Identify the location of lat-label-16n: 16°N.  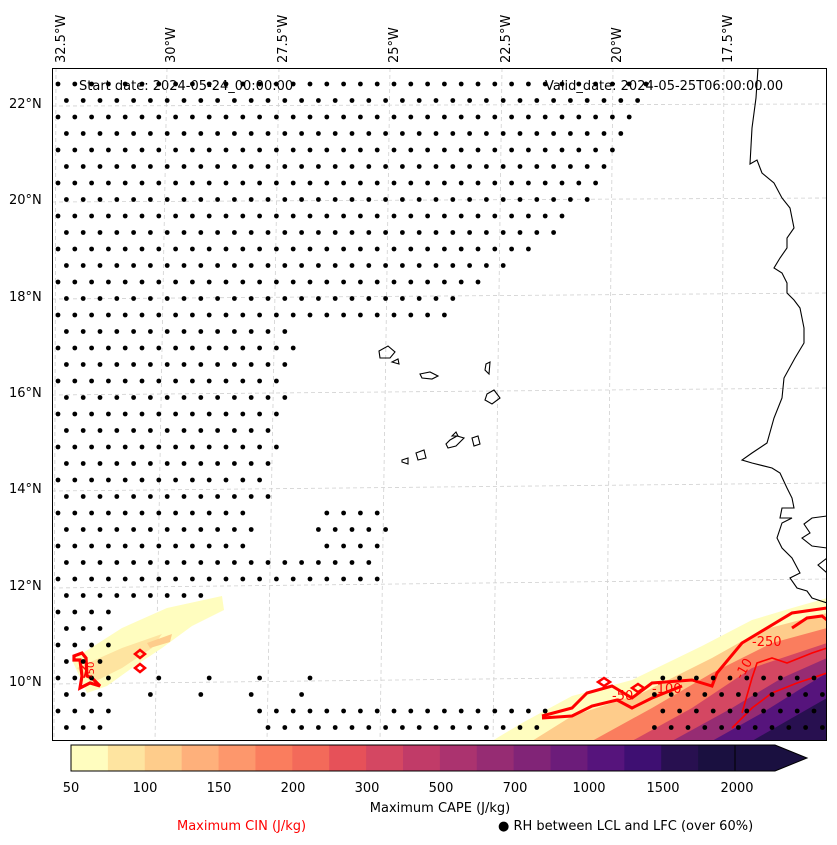
(25, 393).